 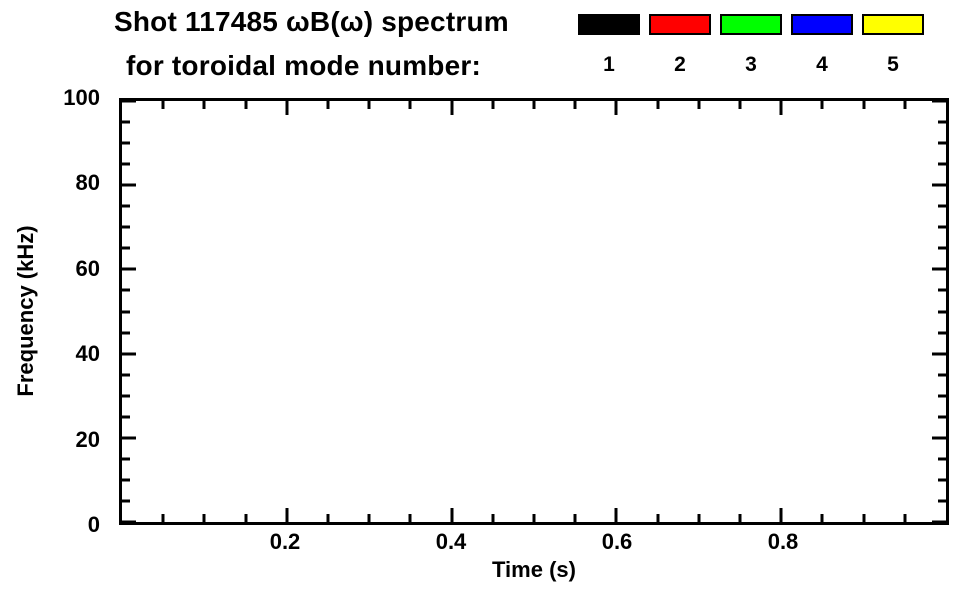 What do you see at coordinates (311, 21) in the screenshot?
I see `chart-title-line1: Shot 117485 ωB(ω) spectrum` at bounding box center [311, 21].